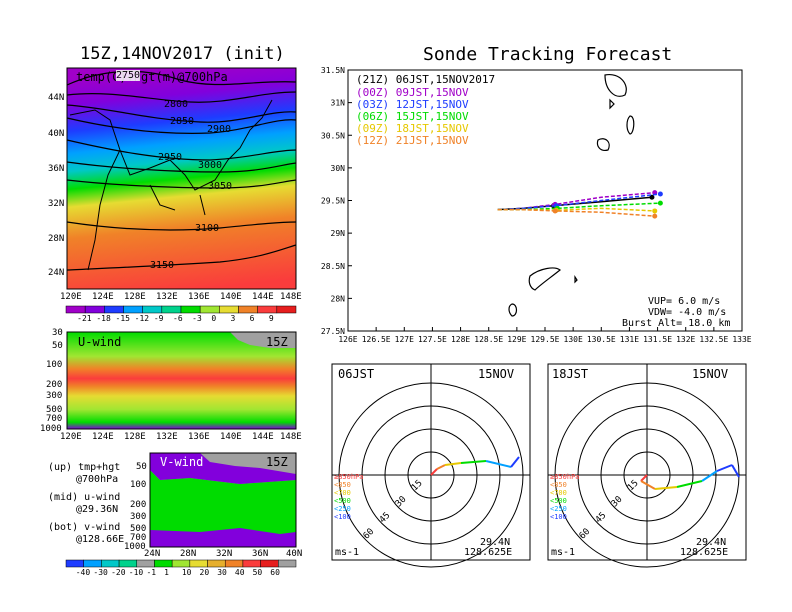  Describe the element at coordinates (178, 318) in the screenshot. I see `colorbar-label: -6` at that location.